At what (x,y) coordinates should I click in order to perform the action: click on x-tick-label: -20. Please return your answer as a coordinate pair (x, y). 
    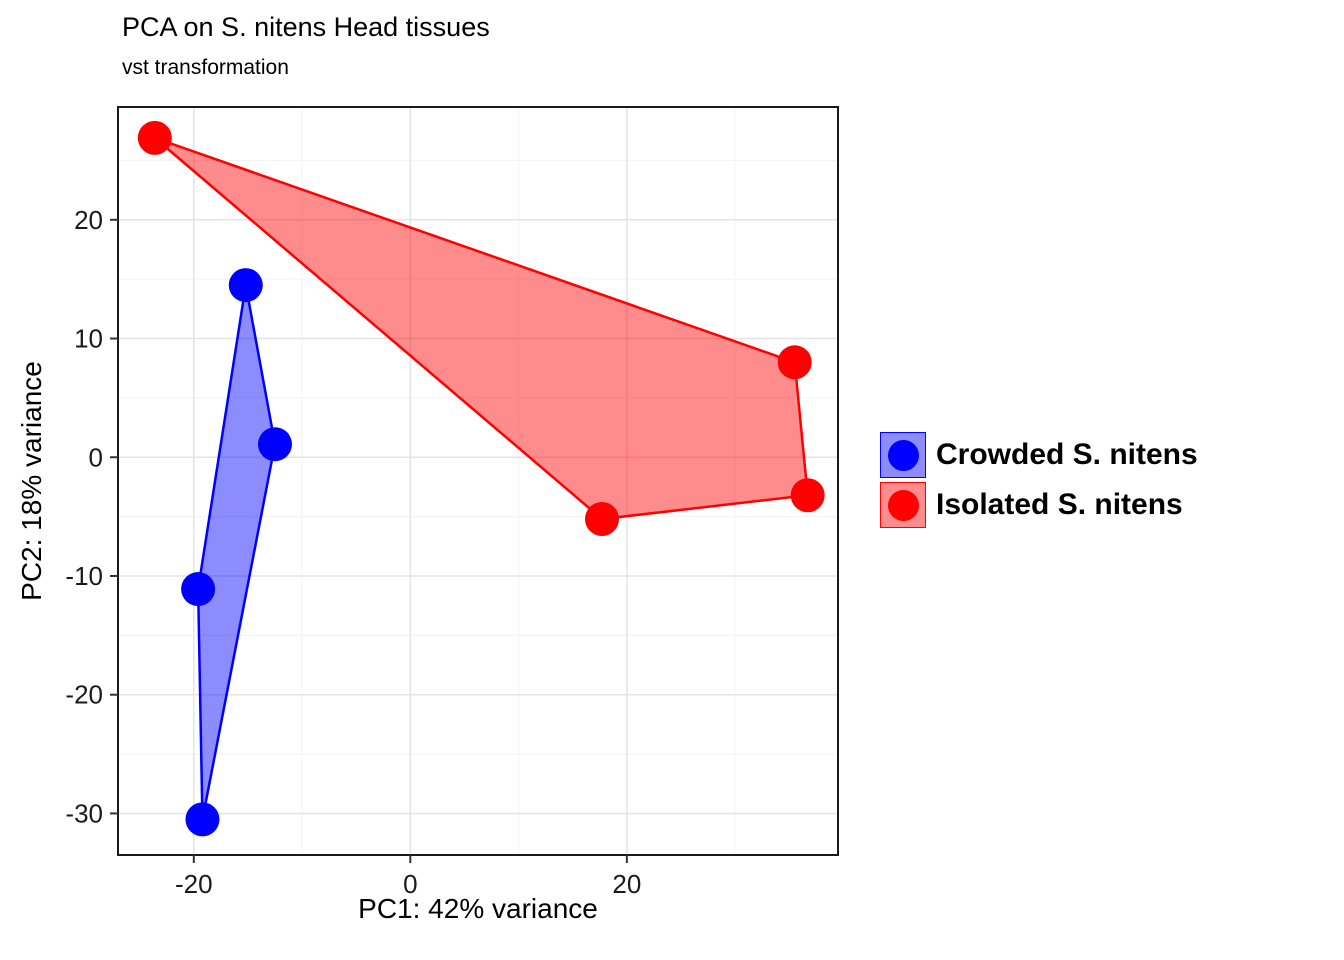
    Looking at the image, I should click on (194, 884).